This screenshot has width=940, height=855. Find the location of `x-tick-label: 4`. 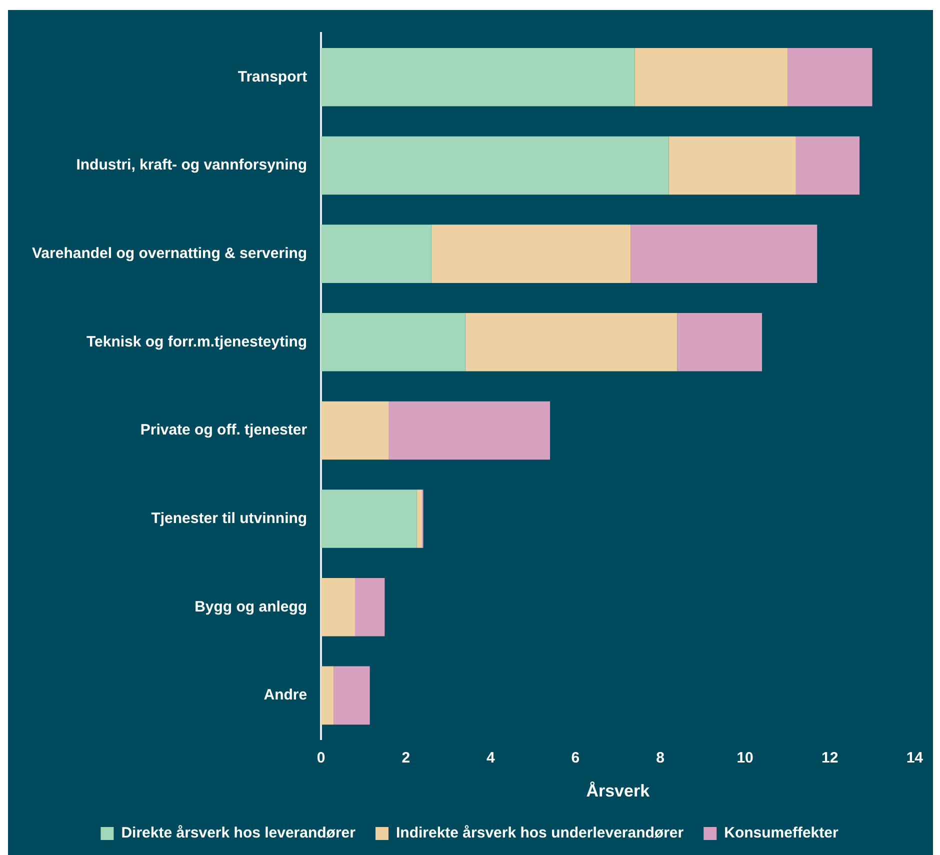

x-tick-label: 4 is located at coordinates (491, 758).